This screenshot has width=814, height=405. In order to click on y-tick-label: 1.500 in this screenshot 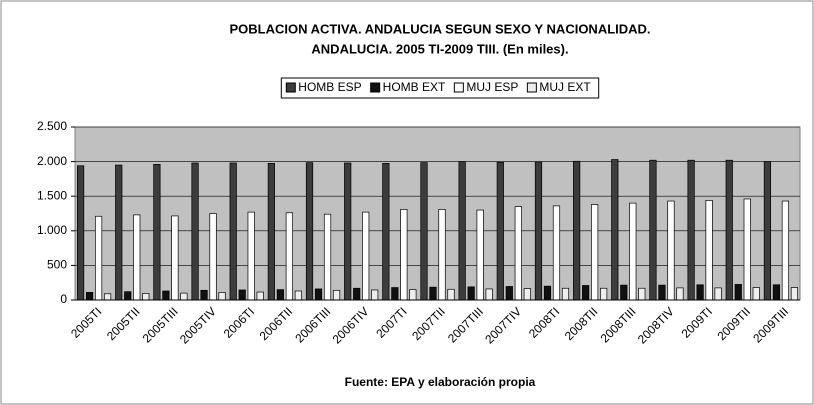, I will do `click(52, 195)`.